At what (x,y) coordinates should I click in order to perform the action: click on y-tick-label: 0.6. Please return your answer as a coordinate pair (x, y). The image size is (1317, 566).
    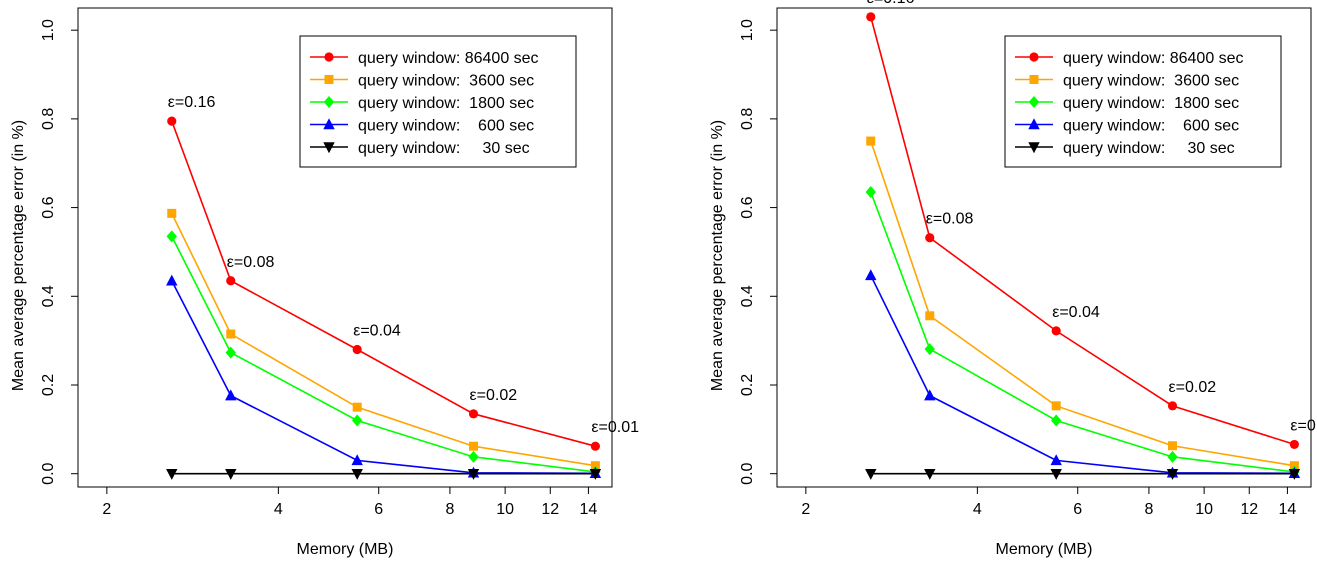
    Looking at the image, I should click on (747, 207).